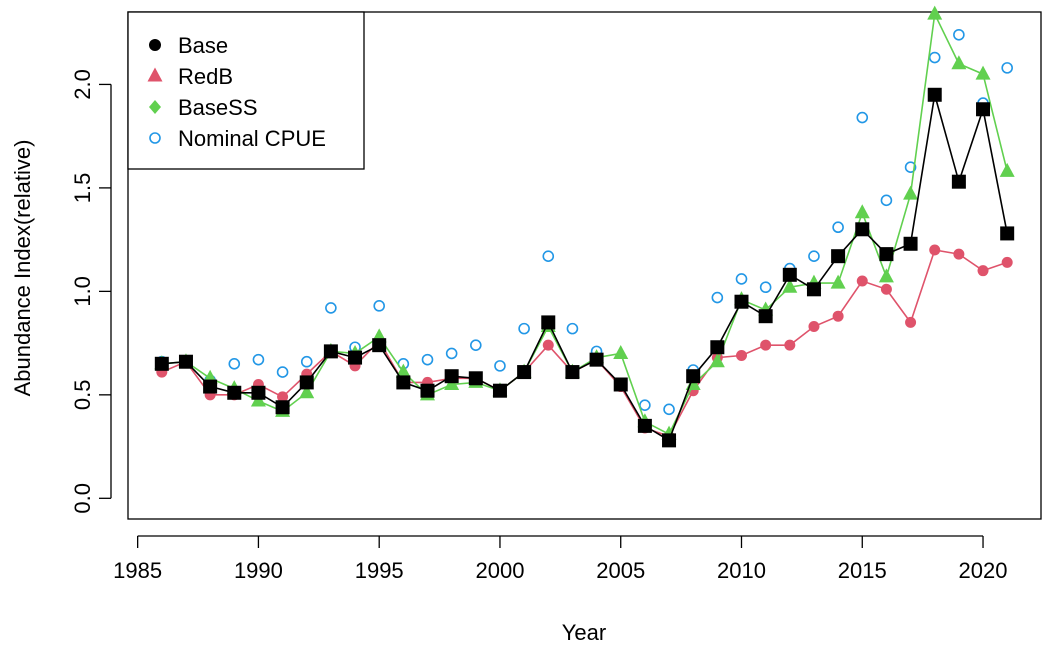 The width and height of the screenshot is (1043, 648). What do you see at coordinates (82, 395) in the screenshot?
I see `y-tick-label: 0.5` at bounding box center [82, 395].